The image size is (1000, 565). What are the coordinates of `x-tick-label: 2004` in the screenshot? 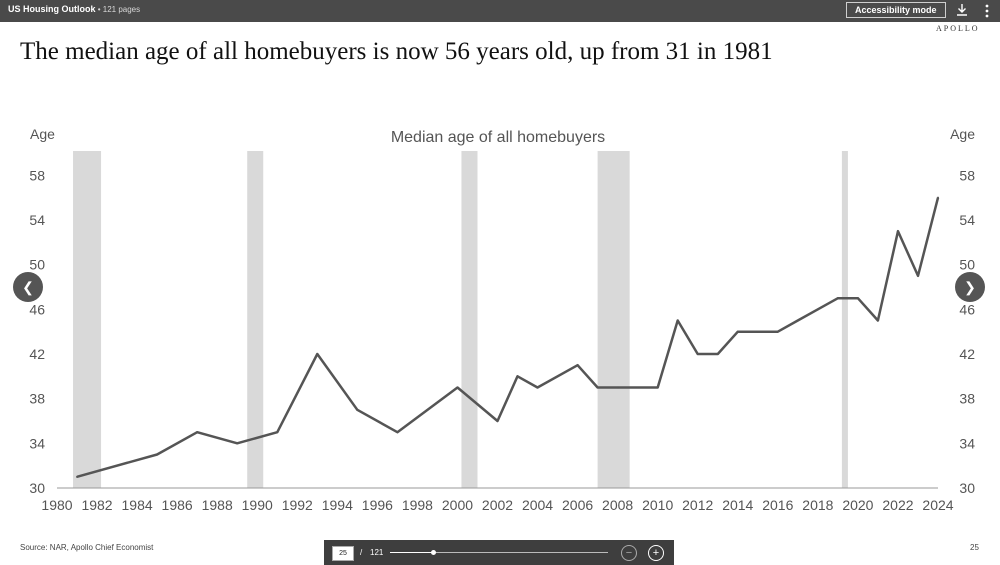 It's located at (537, 505).